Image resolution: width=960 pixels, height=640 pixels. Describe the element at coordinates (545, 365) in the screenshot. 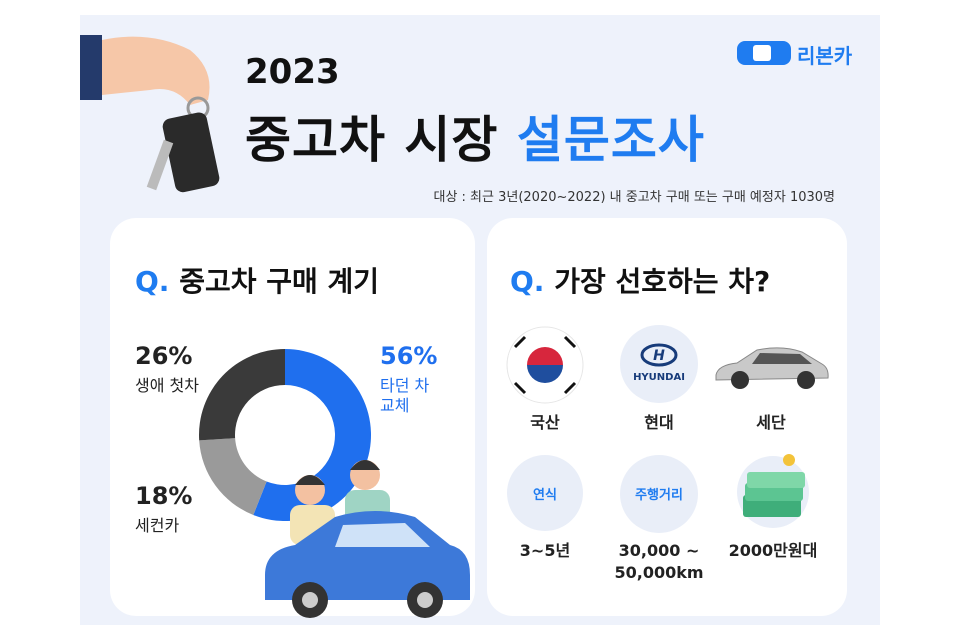

I see `korea-flag-icon` at that location.